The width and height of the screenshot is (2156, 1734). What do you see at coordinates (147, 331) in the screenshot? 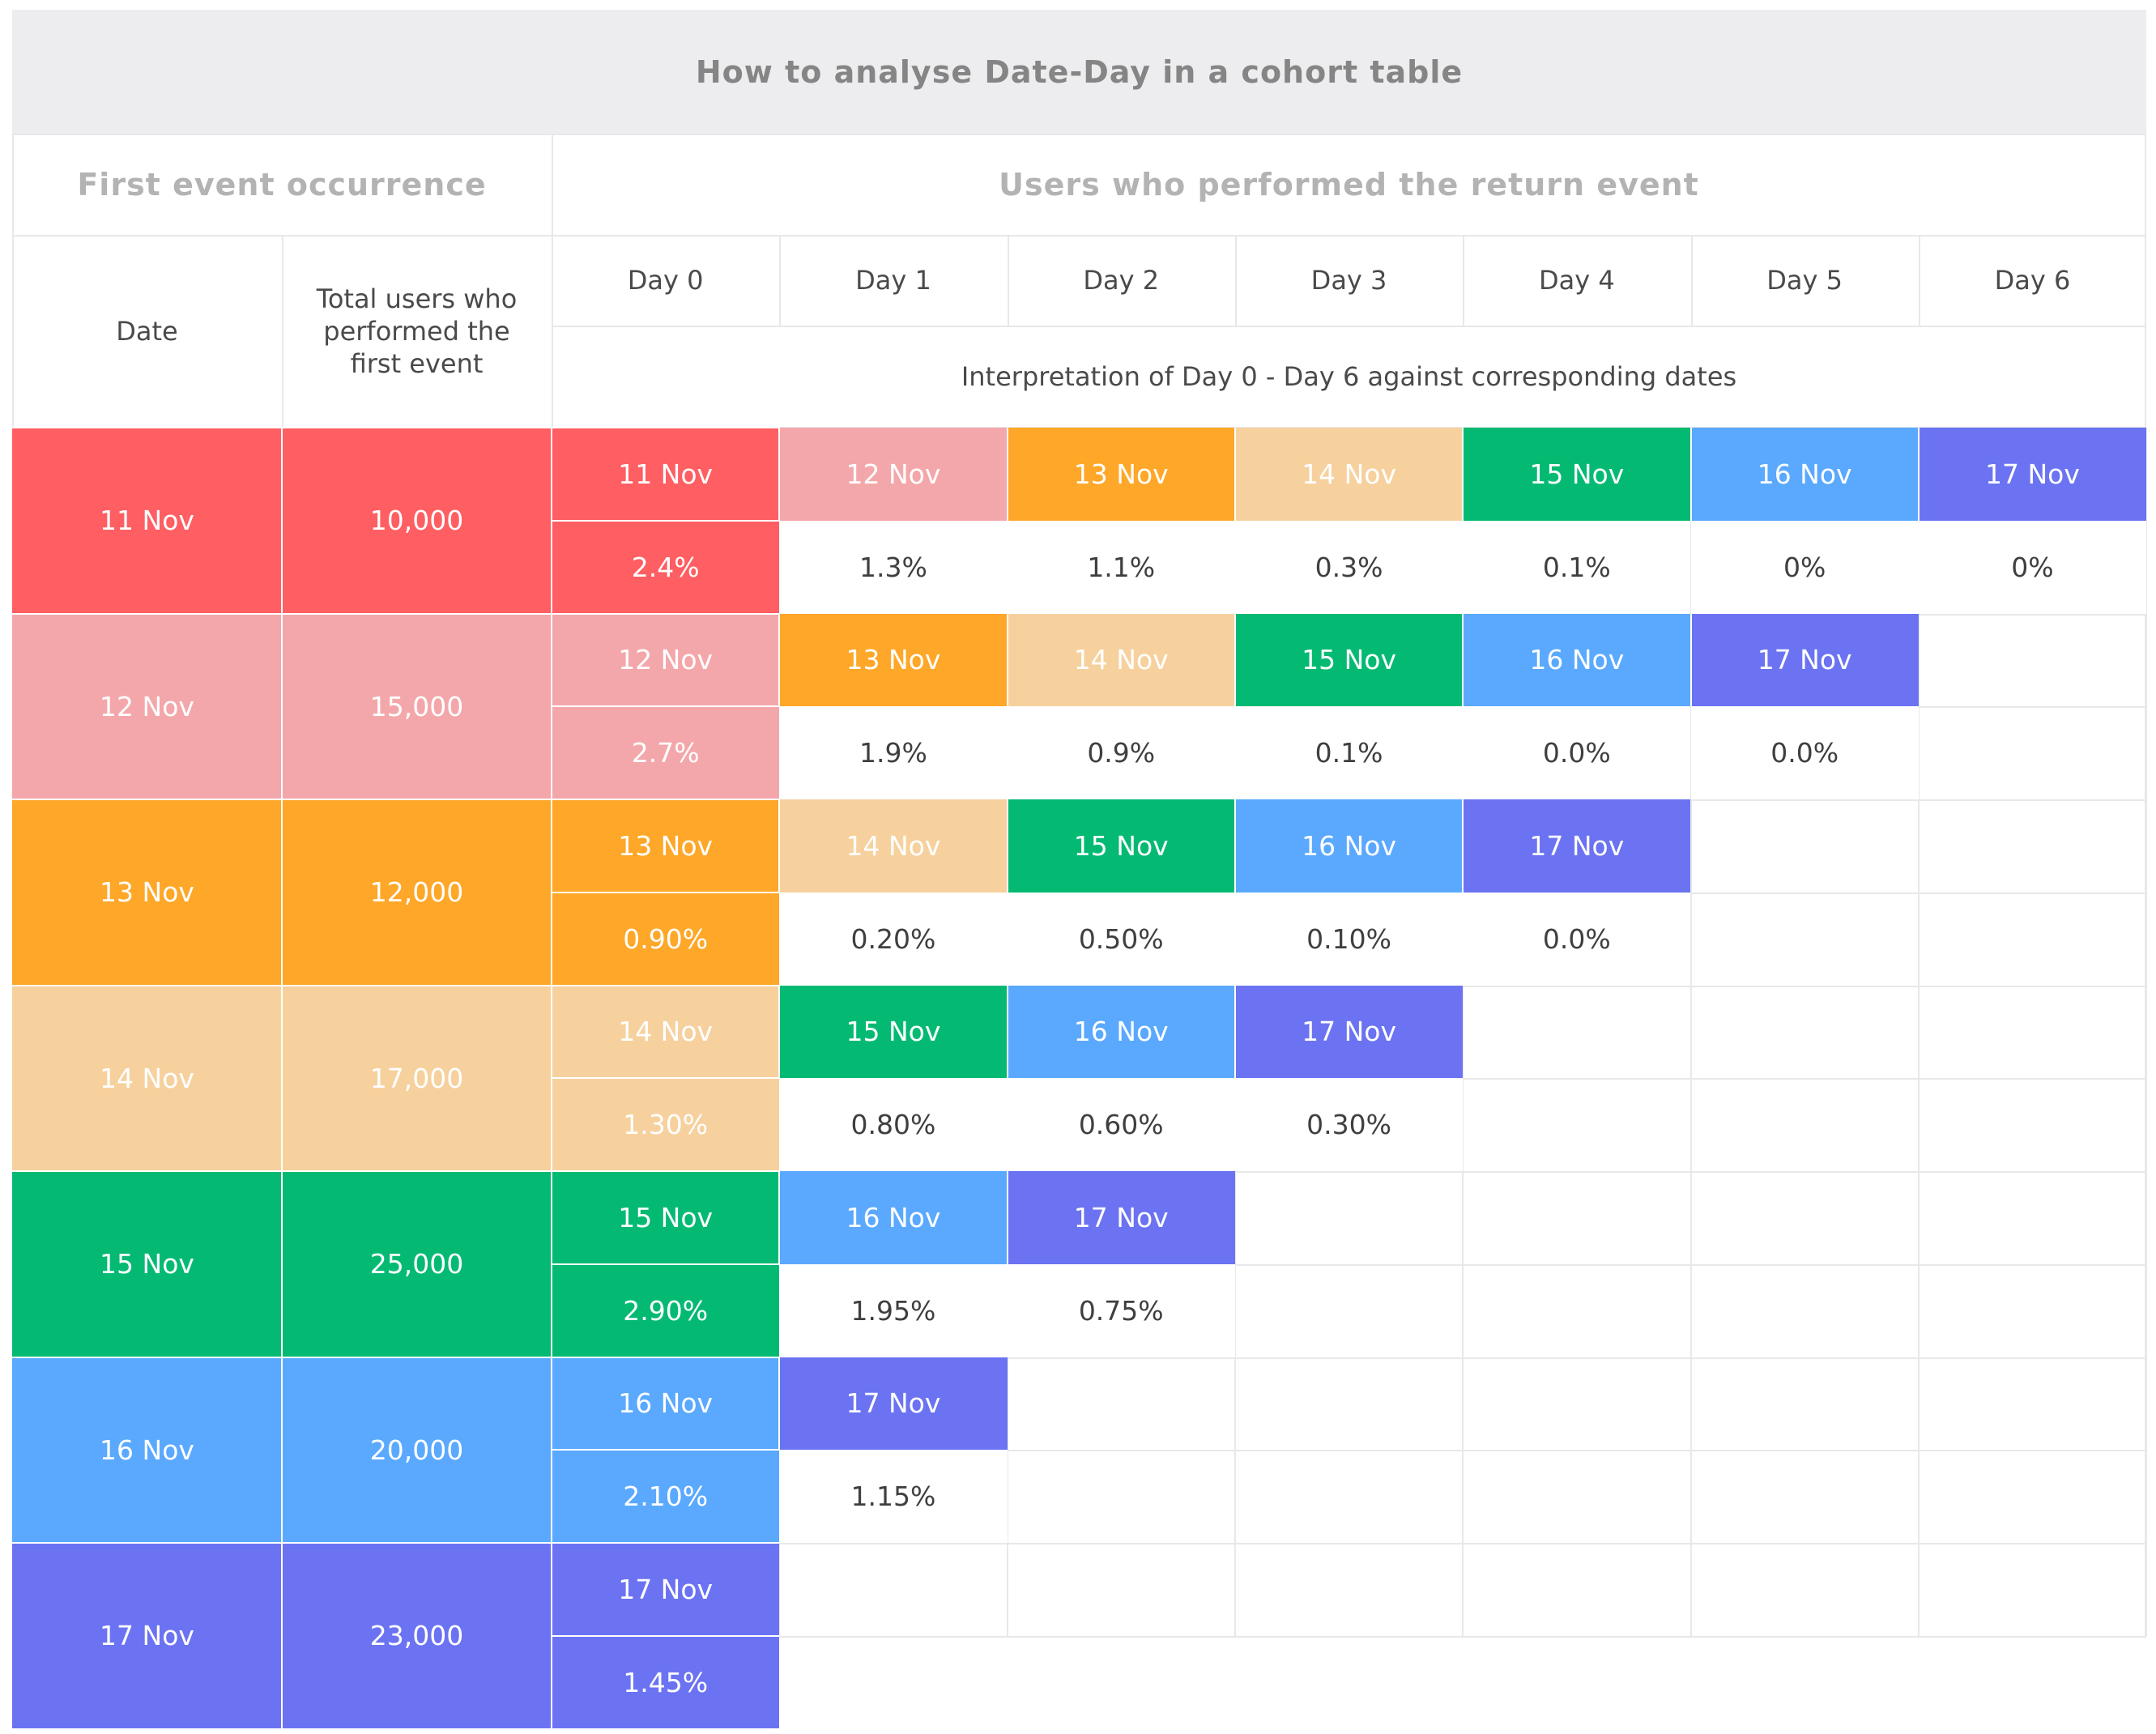
I see `column-header-date: Date` at bounding box center [147, 331].